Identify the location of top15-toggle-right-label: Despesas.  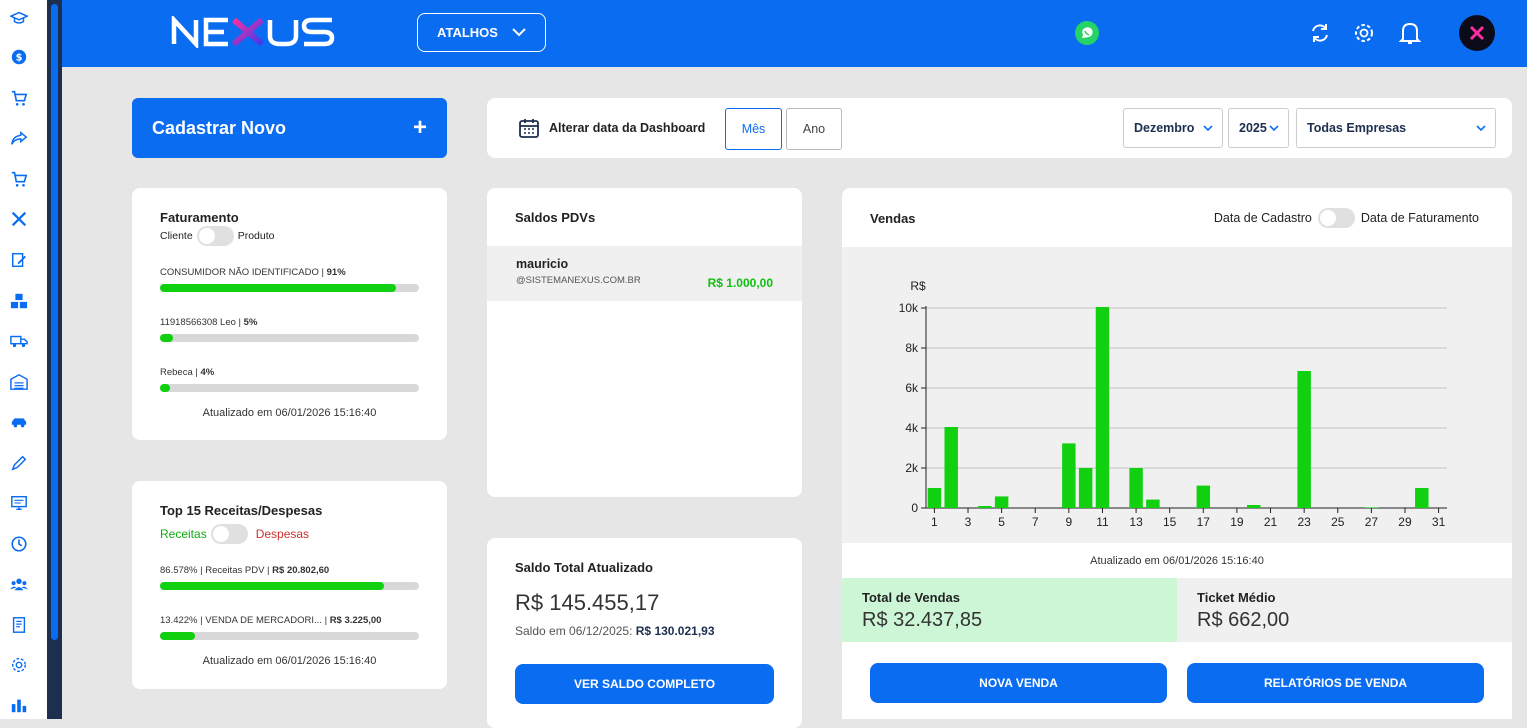
(282, 534).